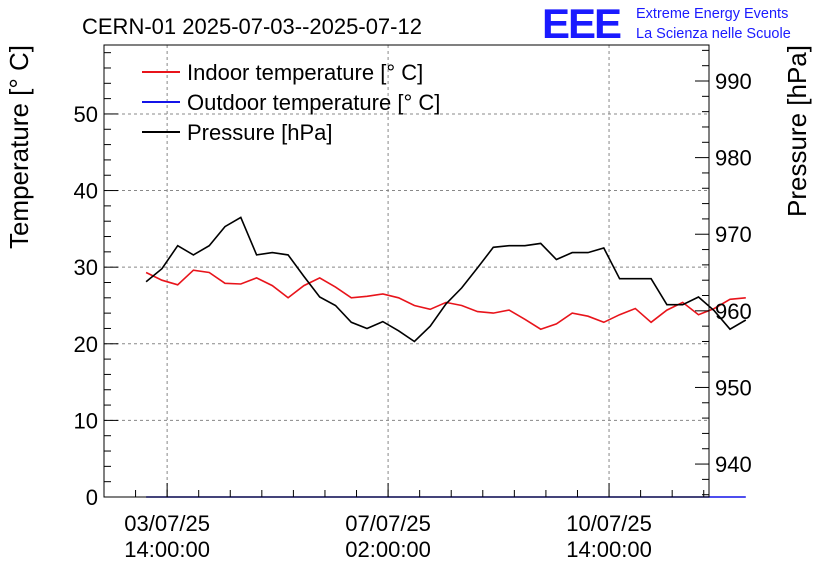 This screenshot has height=572, width=836. I want to click on y-axis-label: Temperature [° C], so click(19, 147).